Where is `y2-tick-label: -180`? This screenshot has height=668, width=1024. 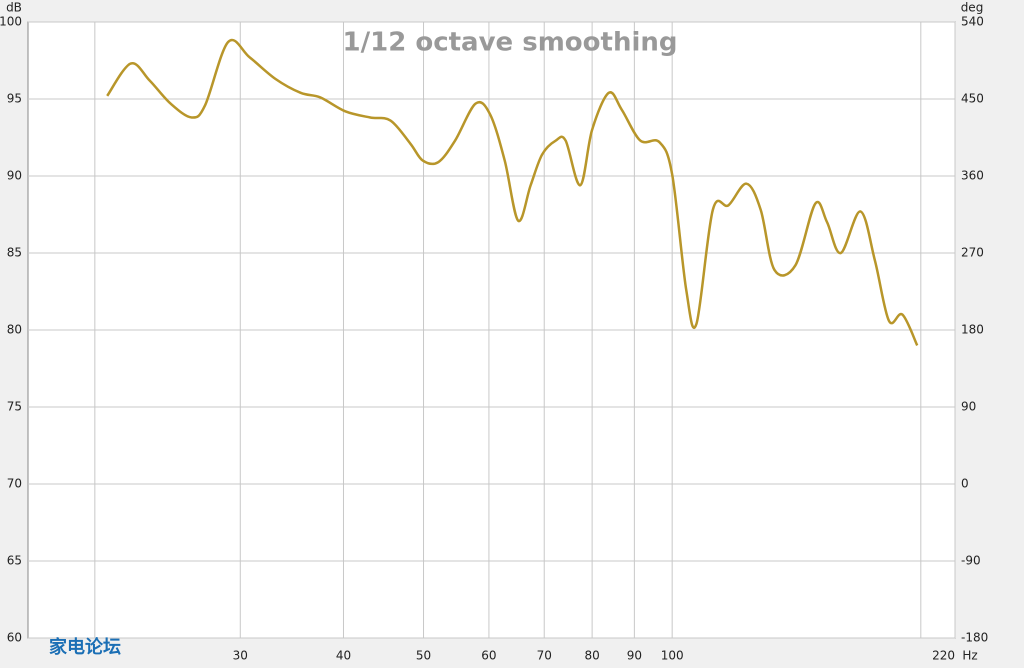
y2-tick-label: -180 is located at coordinates (974, 638).